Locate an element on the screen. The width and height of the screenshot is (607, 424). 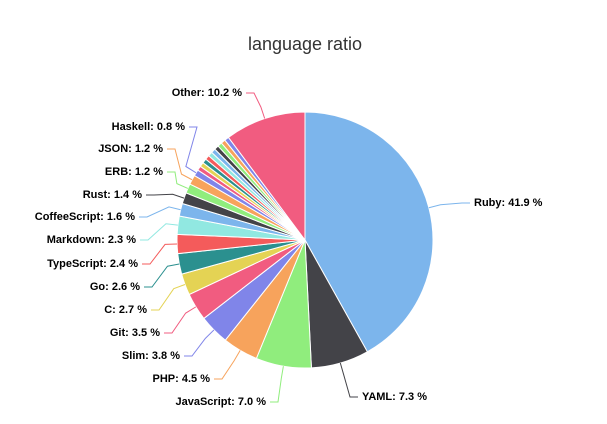
data-label: YAML: 7.3 % is located at coordinates (394, 397).